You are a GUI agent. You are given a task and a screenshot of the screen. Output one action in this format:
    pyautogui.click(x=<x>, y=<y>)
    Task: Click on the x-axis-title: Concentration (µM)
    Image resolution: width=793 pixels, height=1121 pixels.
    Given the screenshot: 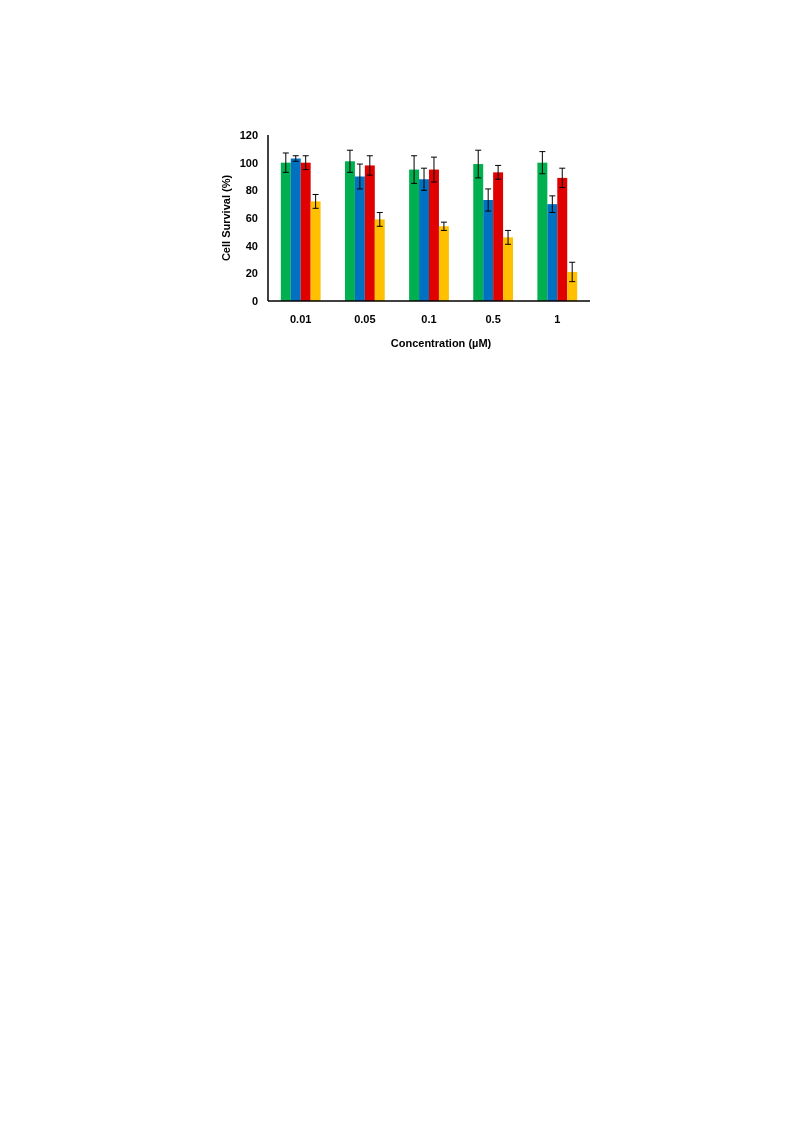 What is the action you would take?
    pyautogui.click(x=441, y=343)
    